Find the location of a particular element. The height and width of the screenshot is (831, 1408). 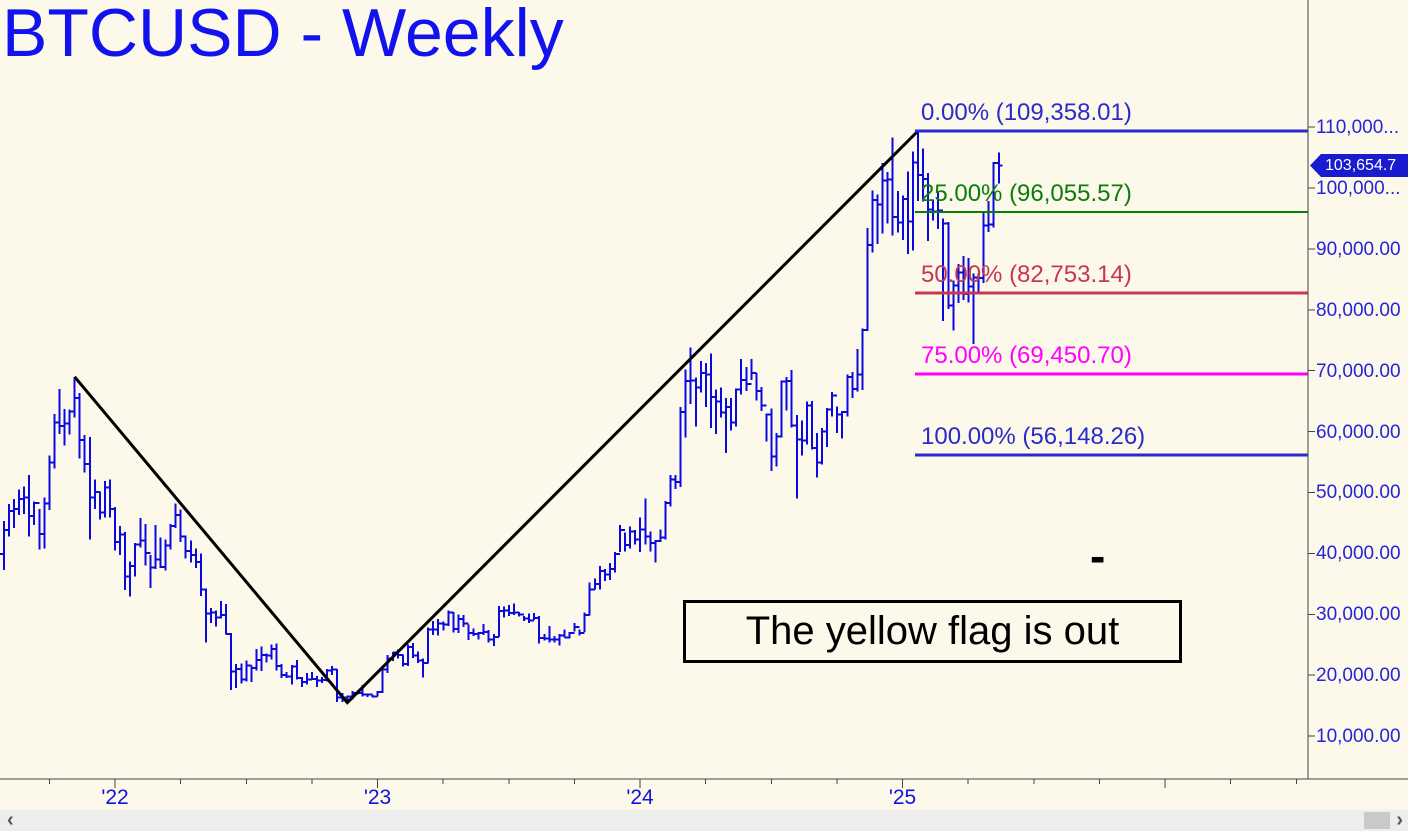

last-price-badge: 103,654.7 is located at coordinates (1359, 165).